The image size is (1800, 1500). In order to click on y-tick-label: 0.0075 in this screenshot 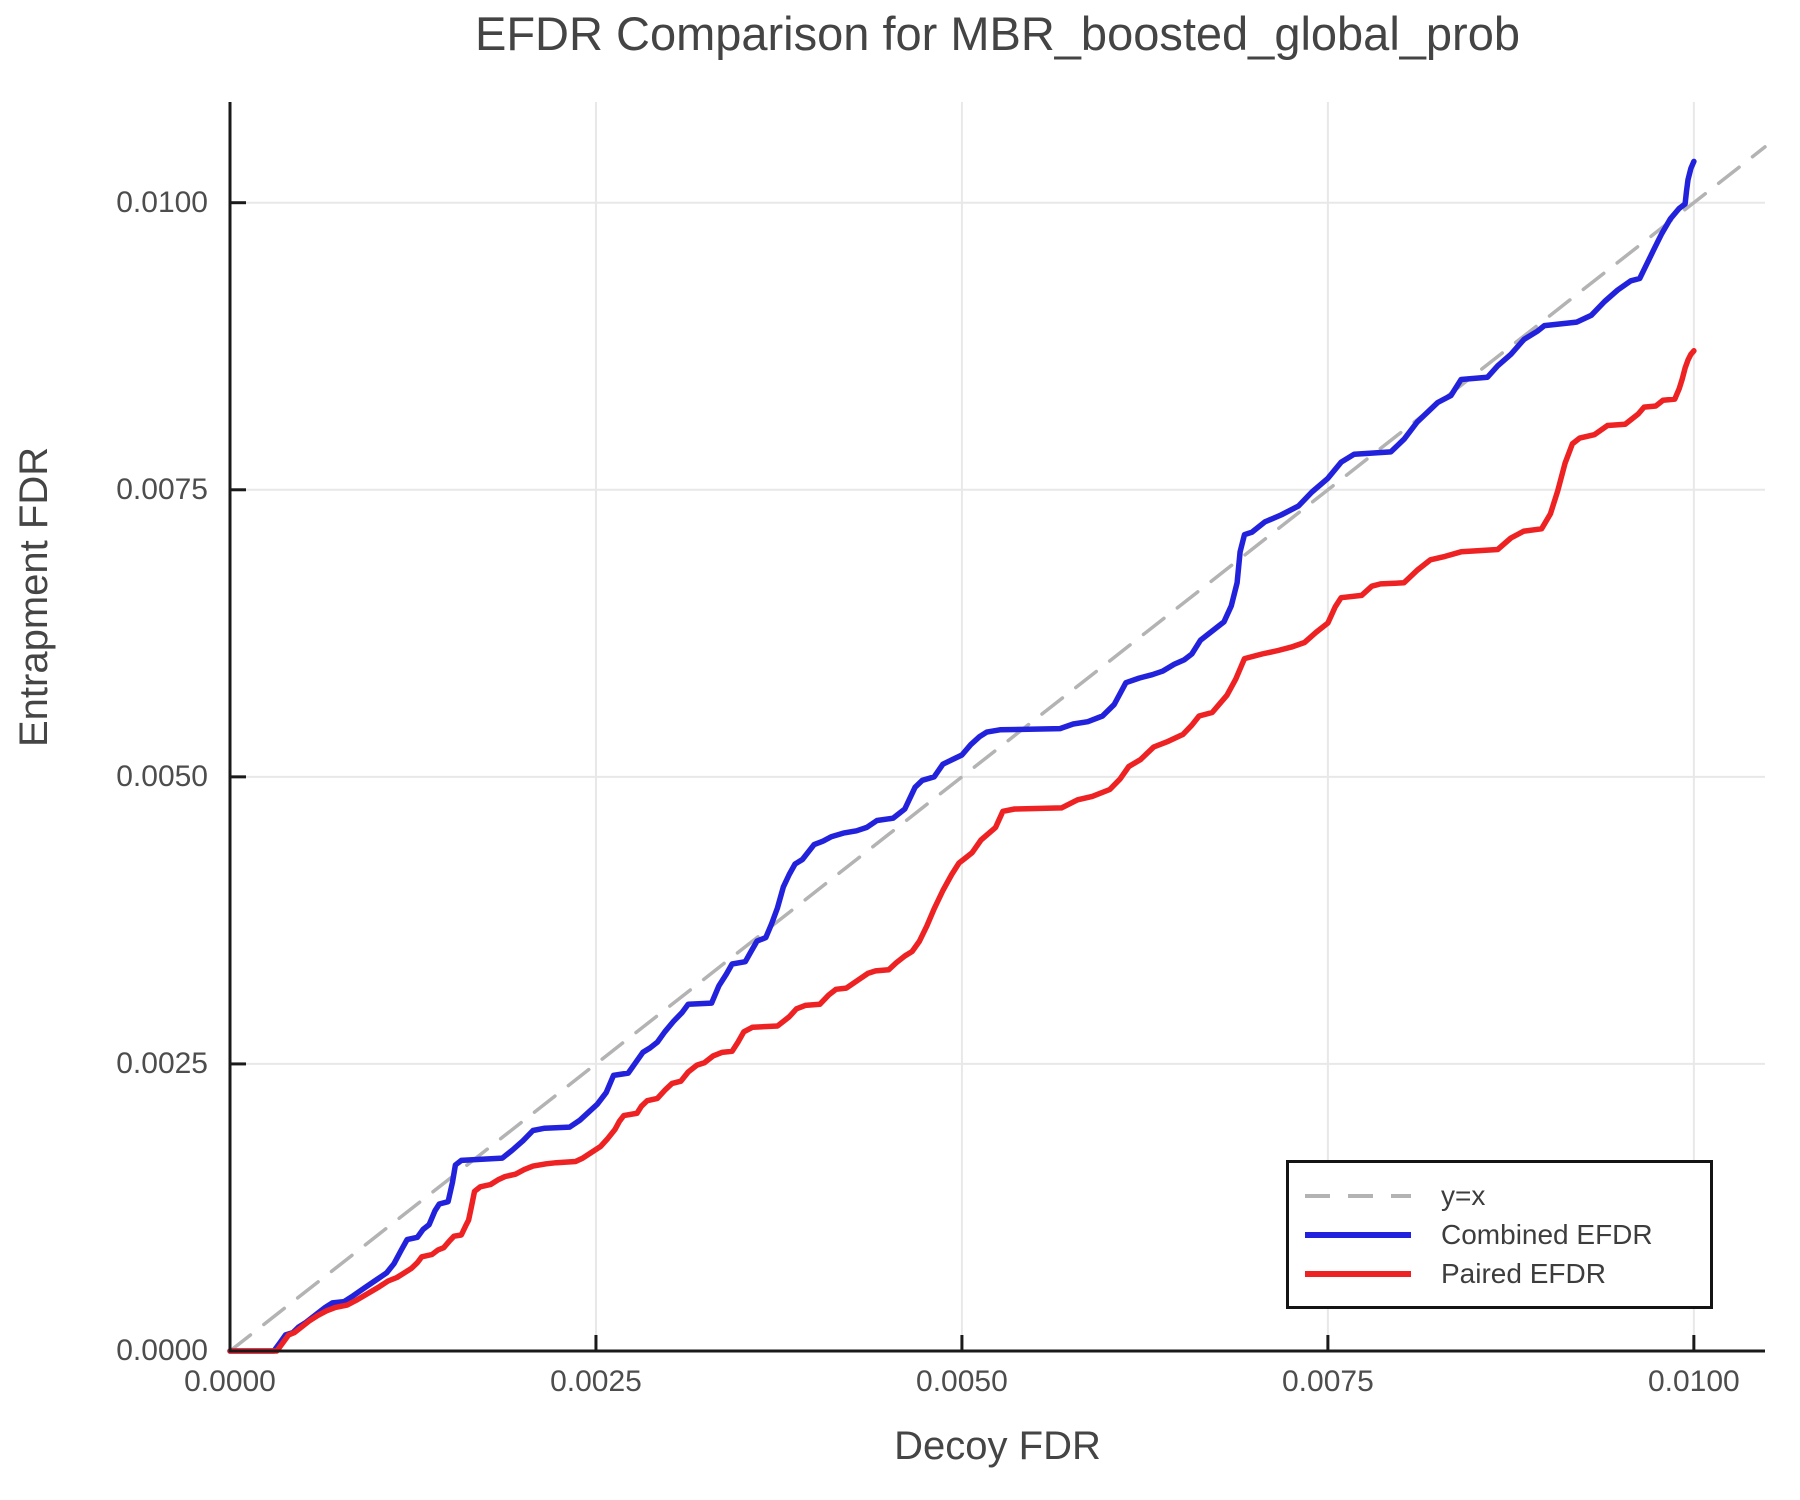, I will do `click(162, 489)`.